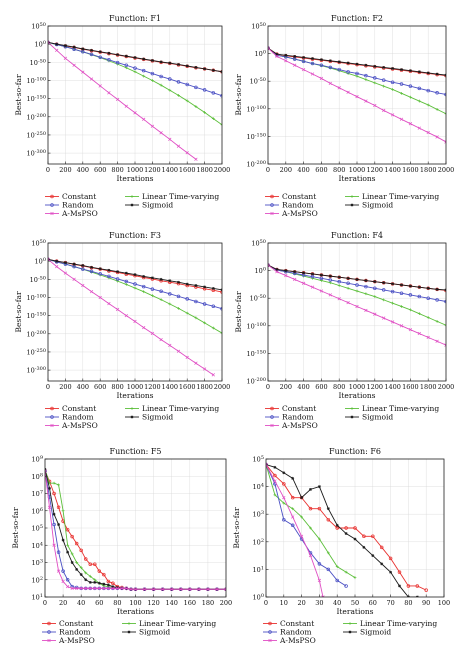 The height and width of the screenshot is (665, 474). What do you see at coordinates (346, 527) in the screenshot?
I see `series-line-constant` at bounding box center [346, 527].